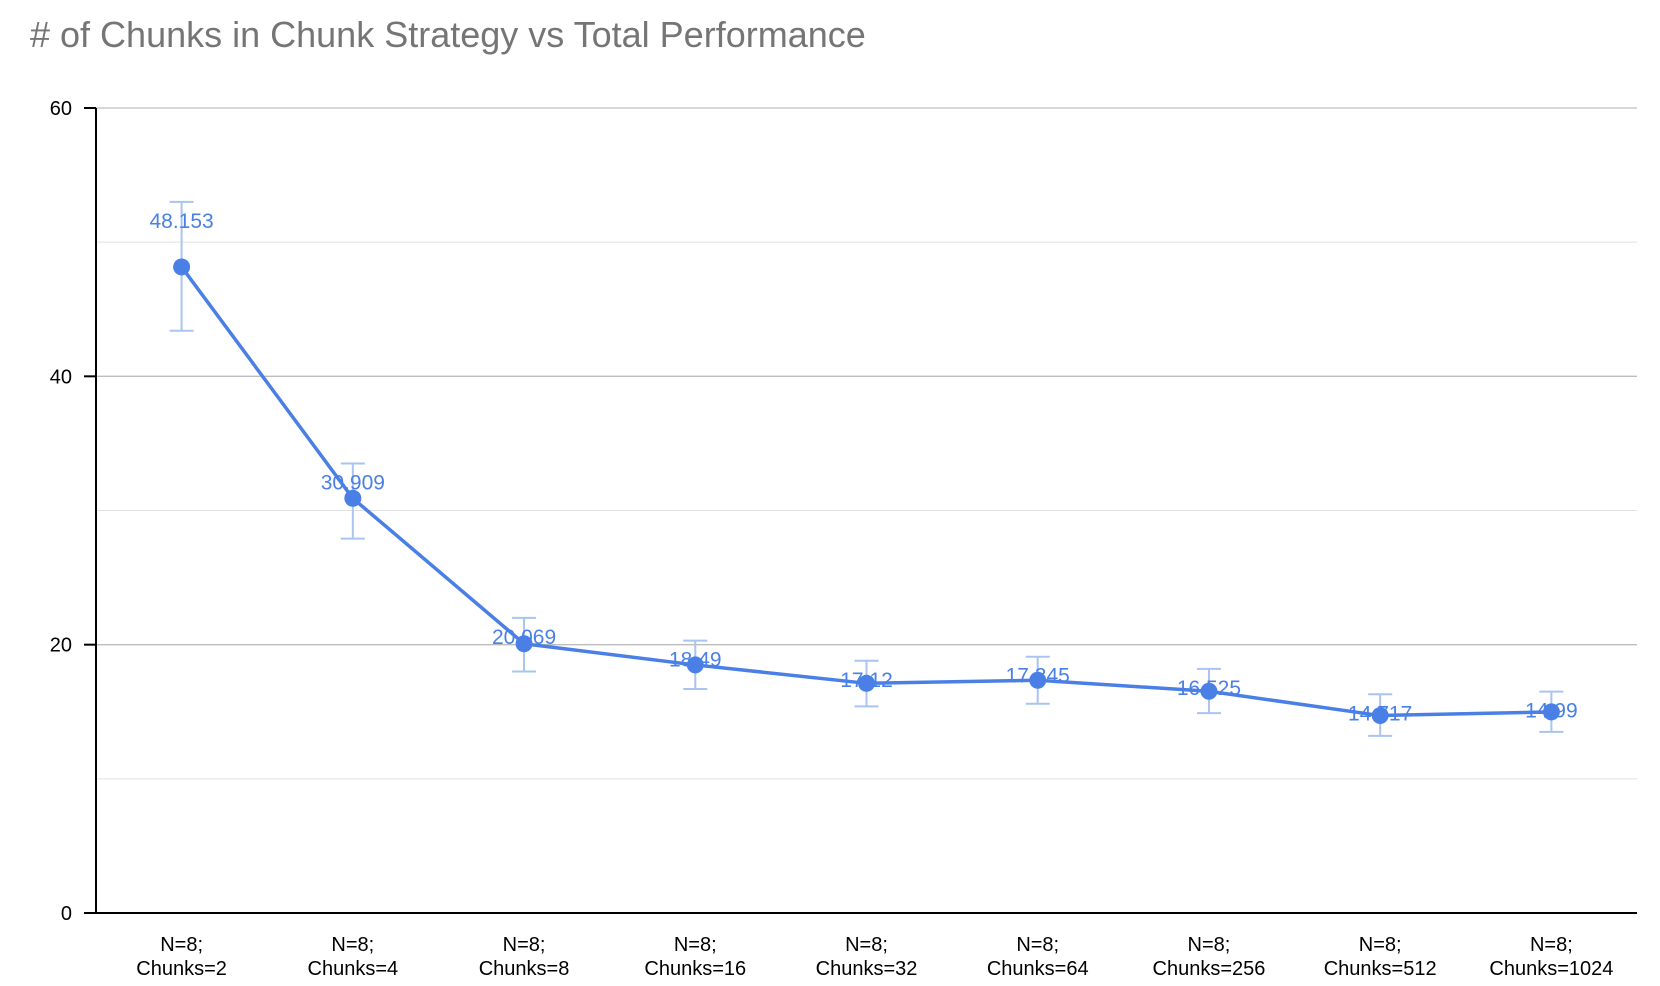  Describe the element at coordinates (61, 377) in the screenshot. I see `y-tick-label: 40` at that location.